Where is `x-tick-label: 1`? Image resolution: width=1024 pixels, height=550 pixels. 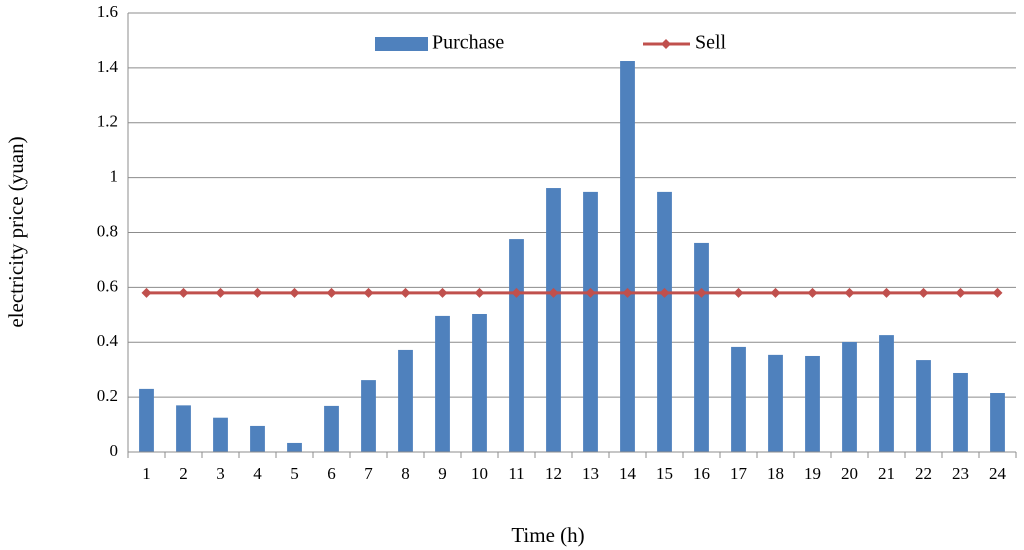 x-tick-label: 1 is located at coordinates (146, 473).